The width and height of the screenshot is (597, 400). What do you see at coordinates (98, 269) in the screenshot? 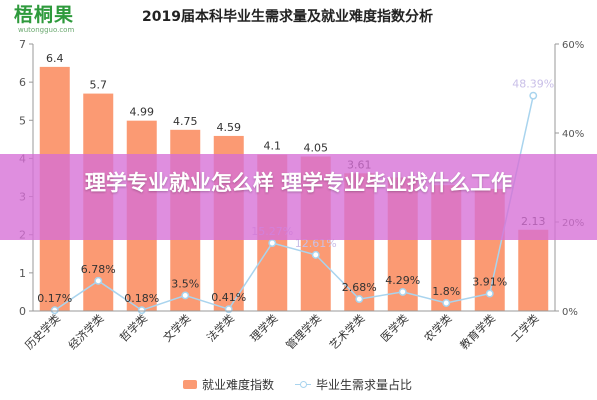
I see `line-label: 6.78%` at bounding box center [98, 269].